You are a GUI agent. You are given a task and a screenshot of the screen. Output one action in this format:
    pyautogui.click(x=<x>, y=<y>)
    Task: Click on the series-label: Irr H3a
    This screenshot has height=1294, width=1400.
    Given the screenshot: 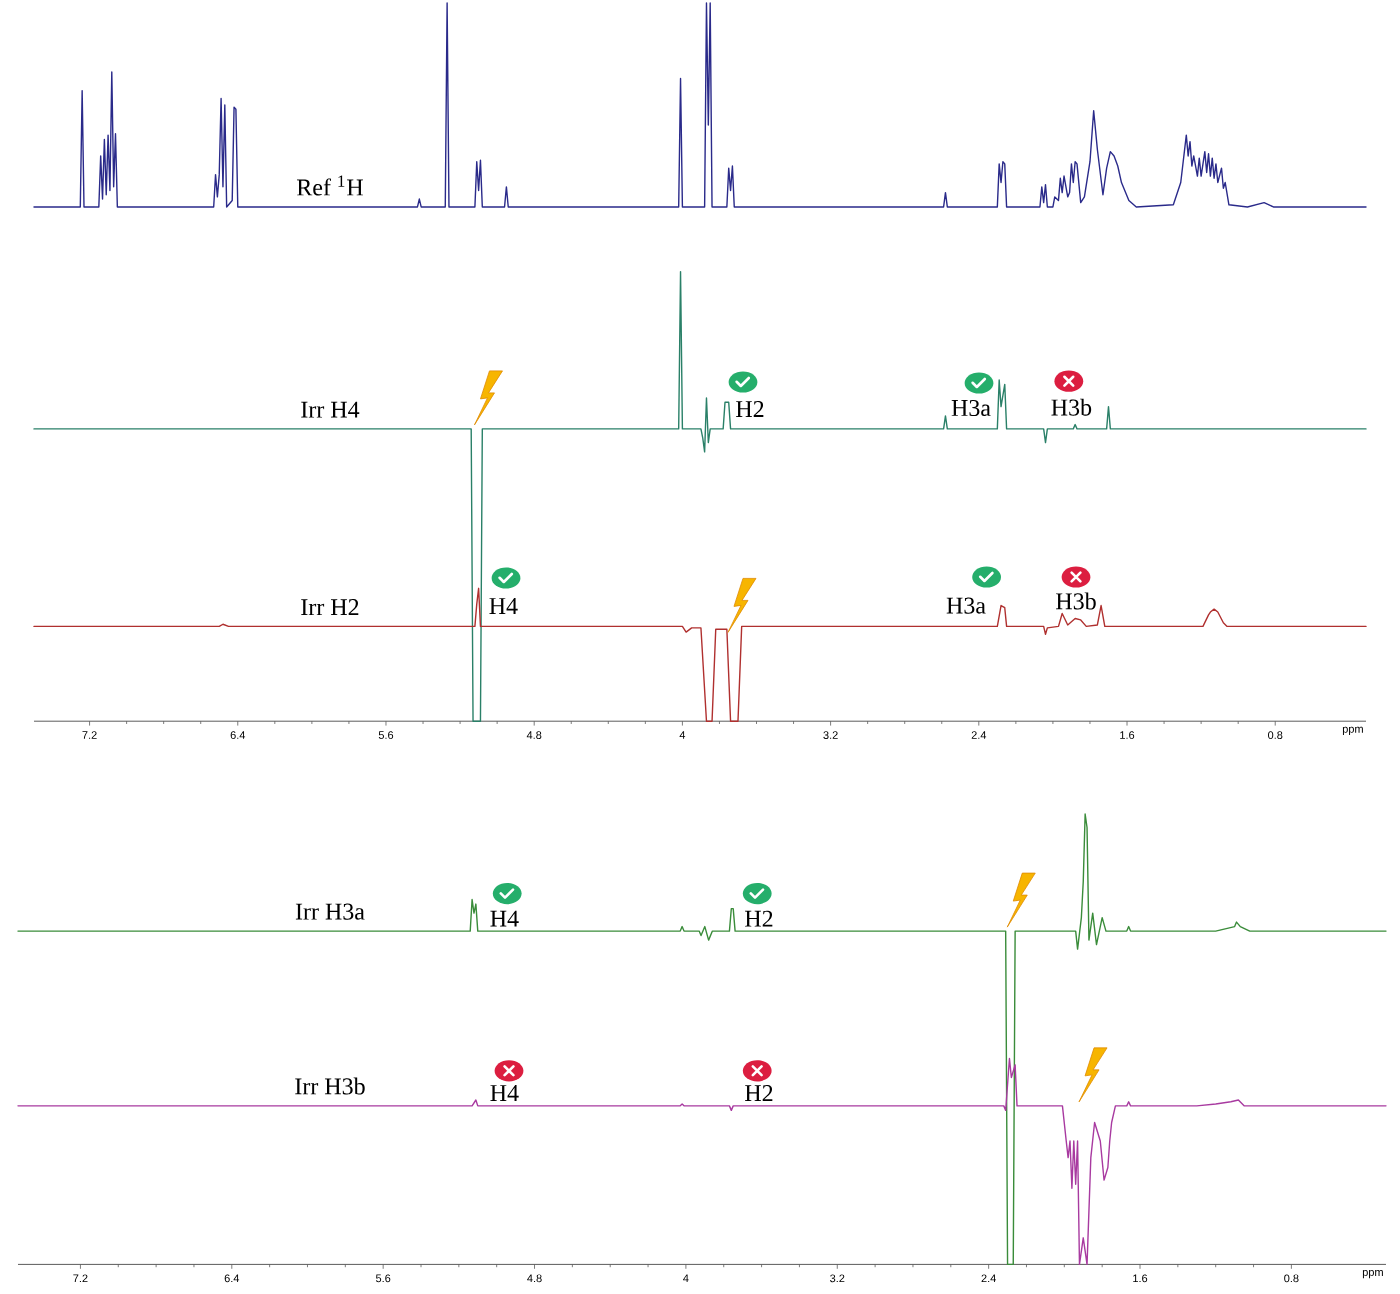 What is the action you would take?
    pyautogui.click(x=330, y=911)
    